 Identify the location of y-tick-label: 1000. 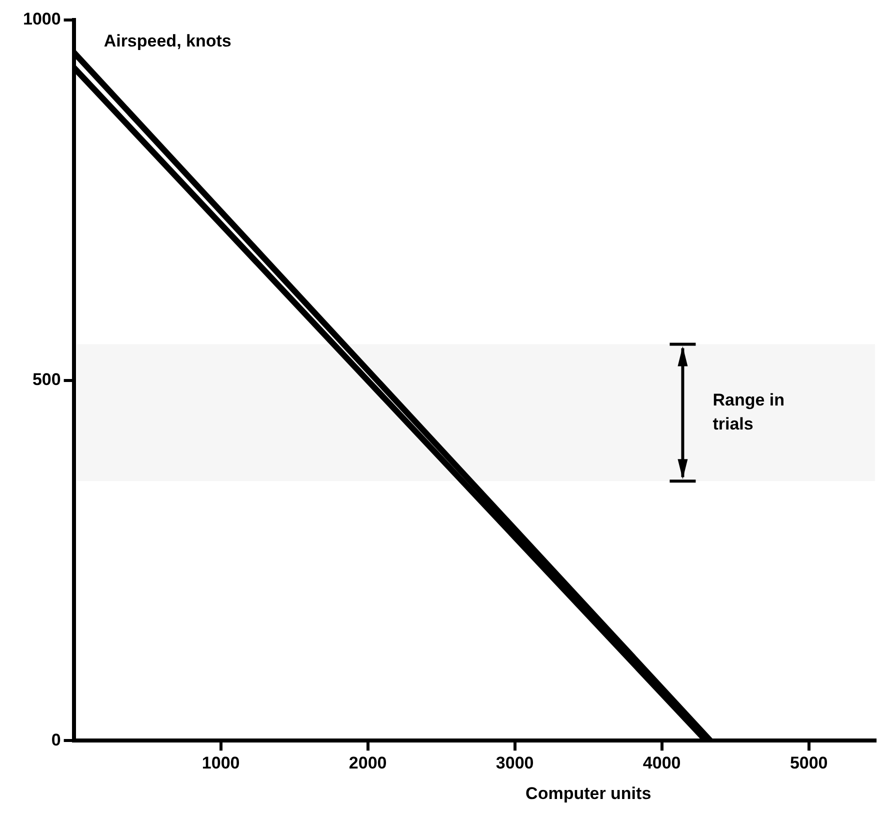
(41, 19).